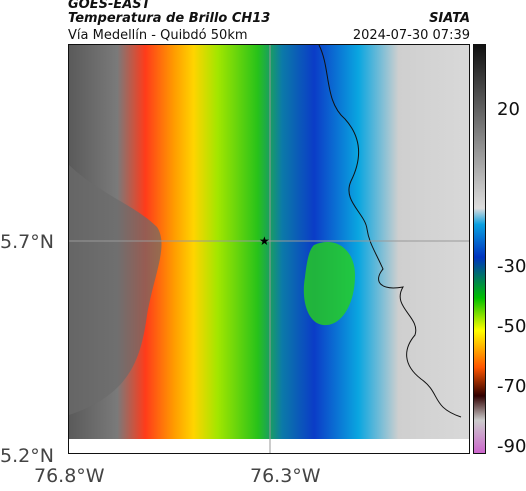  Describe the element at coordinates (27, 242) in the screenshot. I see `lat-label: 5.7°N` at that location.